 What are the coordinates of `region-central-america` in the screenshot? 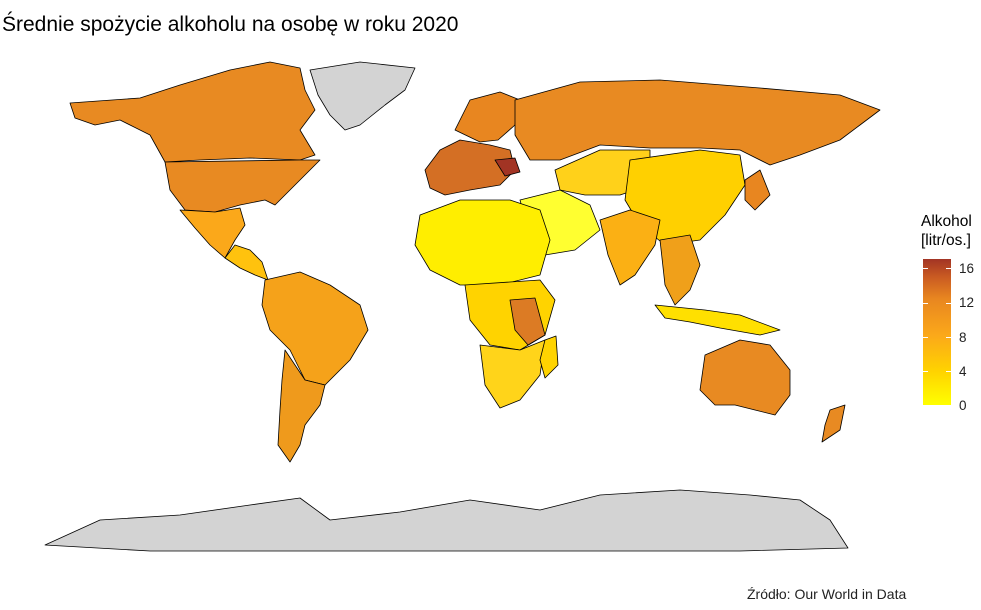 It's located at (246, 262).